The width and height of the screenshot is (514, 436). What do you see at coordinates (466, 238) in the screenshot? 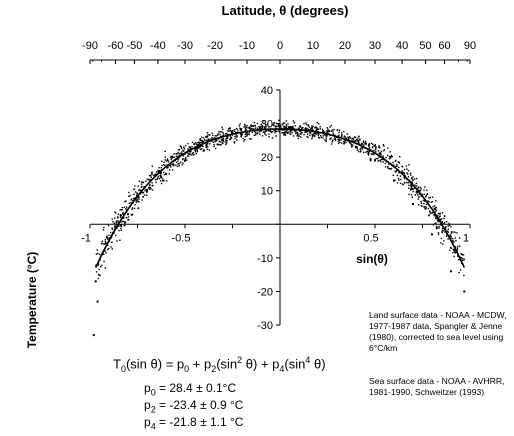
I see `x-tick-label: 1` at bounding box center [466, 238].